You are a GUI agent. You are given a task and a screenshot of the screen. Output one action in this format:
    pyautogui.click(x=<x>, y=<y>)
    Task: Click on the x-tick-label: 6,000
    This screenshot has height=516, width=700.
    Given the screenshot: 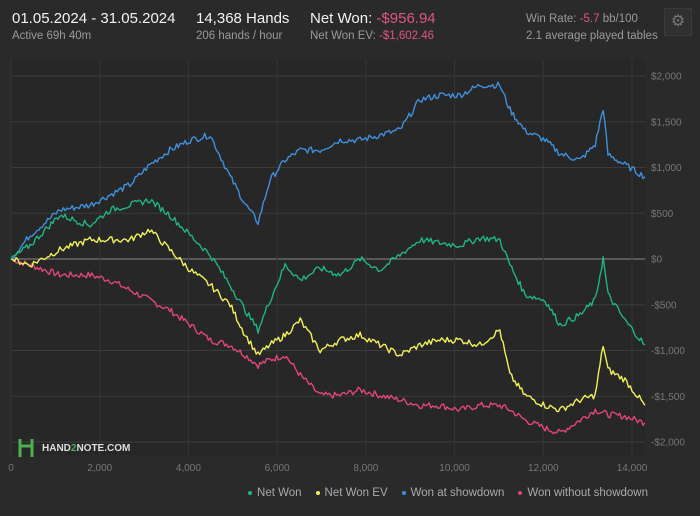 What is the action you would take?
    pyautogui.click(x=277, y=468)
    